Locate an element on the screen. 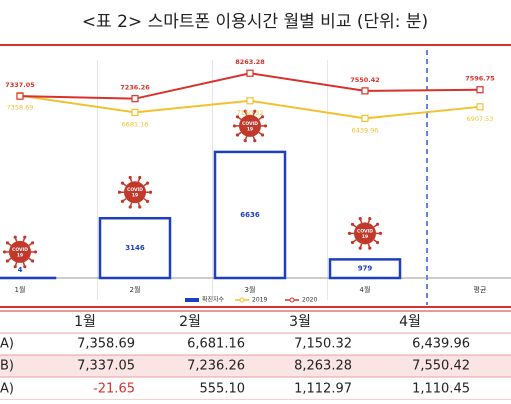 The image size is (511, 404). table-cell: 1,110.45 is located at coordinates (441, 389).